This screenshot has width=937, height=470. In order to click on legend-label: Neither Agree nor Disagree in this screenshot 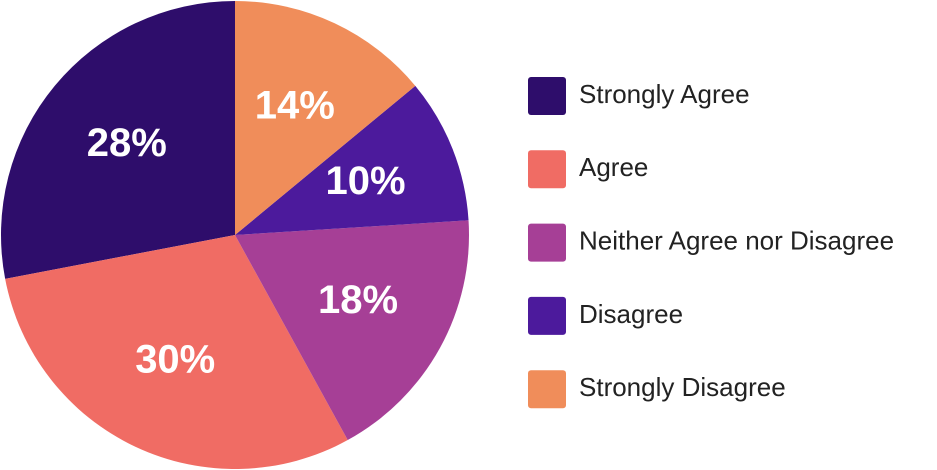, I will do `click(736, 240)`.